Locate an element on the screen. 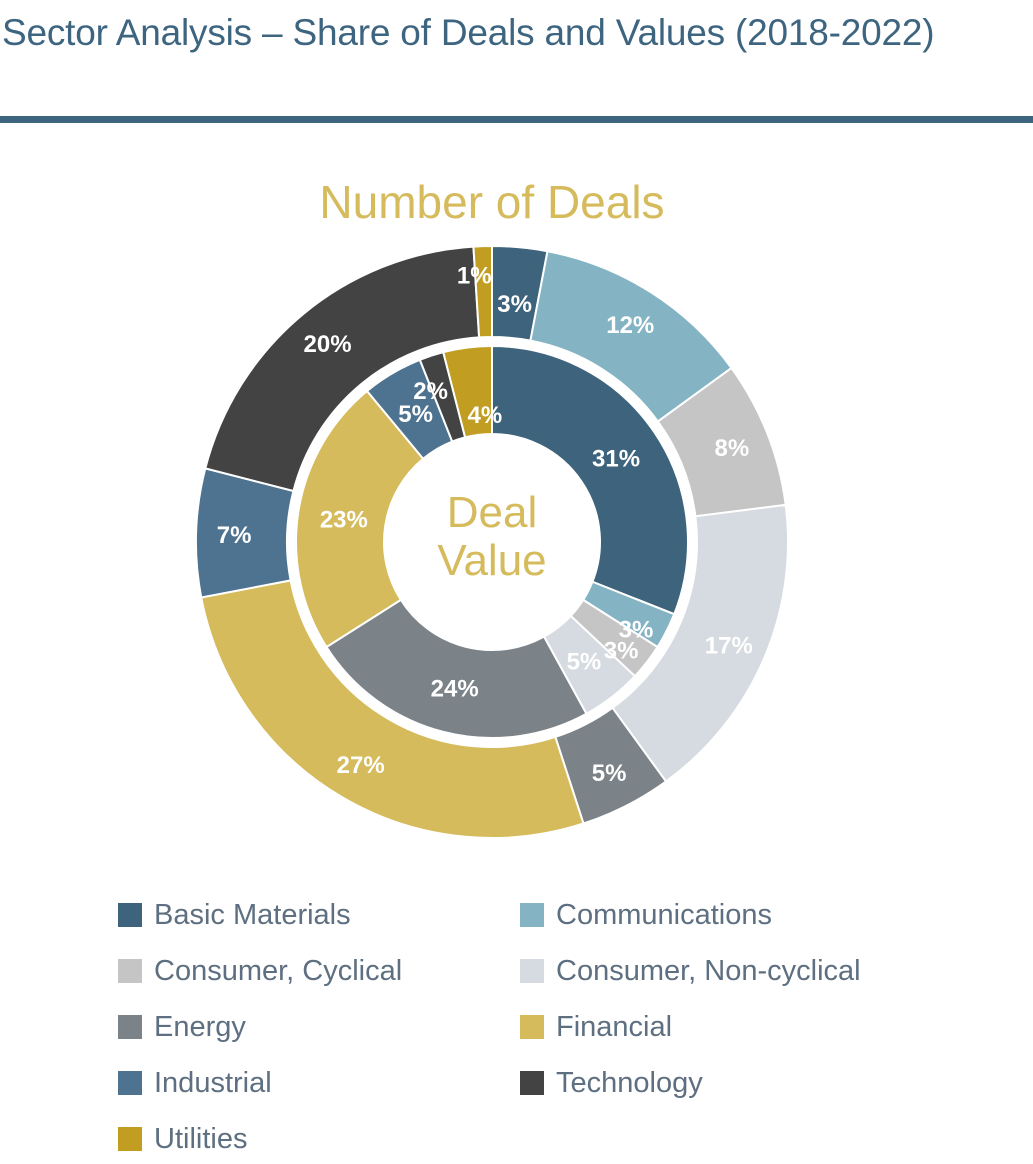 This screenshot has width=1033, height=1164. legend-item-energy: Energy is located at coordinates (319, 1027).